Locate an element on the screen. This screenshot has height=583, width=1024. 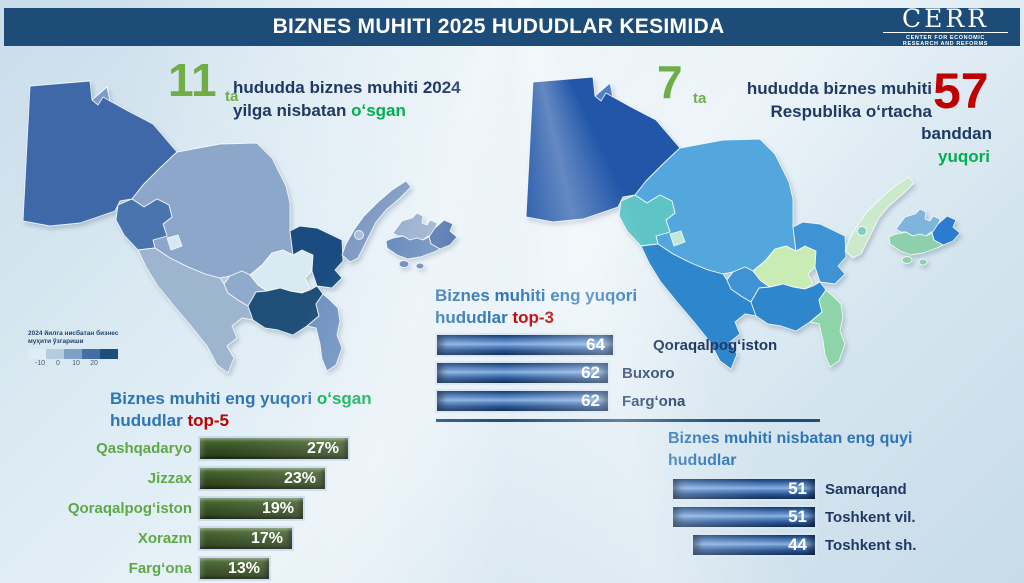
section-divider is located at coordinates (628, 420).